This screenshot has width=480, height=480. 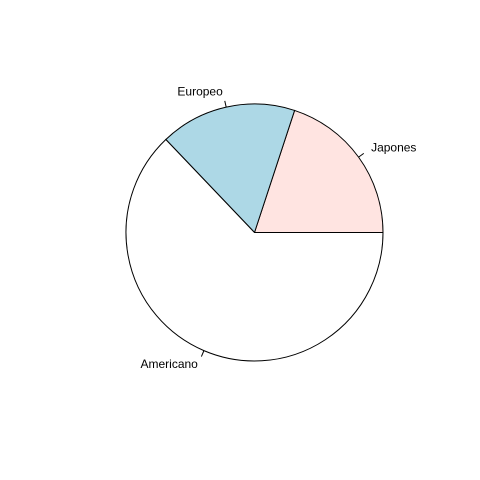 I want to click on slice-label-japones: Japones, so click(x=393, y=147).